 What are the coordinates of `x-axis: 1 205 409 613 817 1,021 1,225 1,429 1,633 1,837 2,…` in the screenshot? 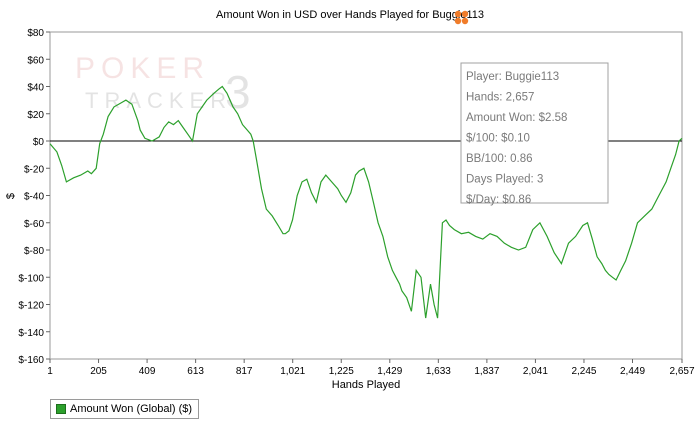 It's located at (371, 368).